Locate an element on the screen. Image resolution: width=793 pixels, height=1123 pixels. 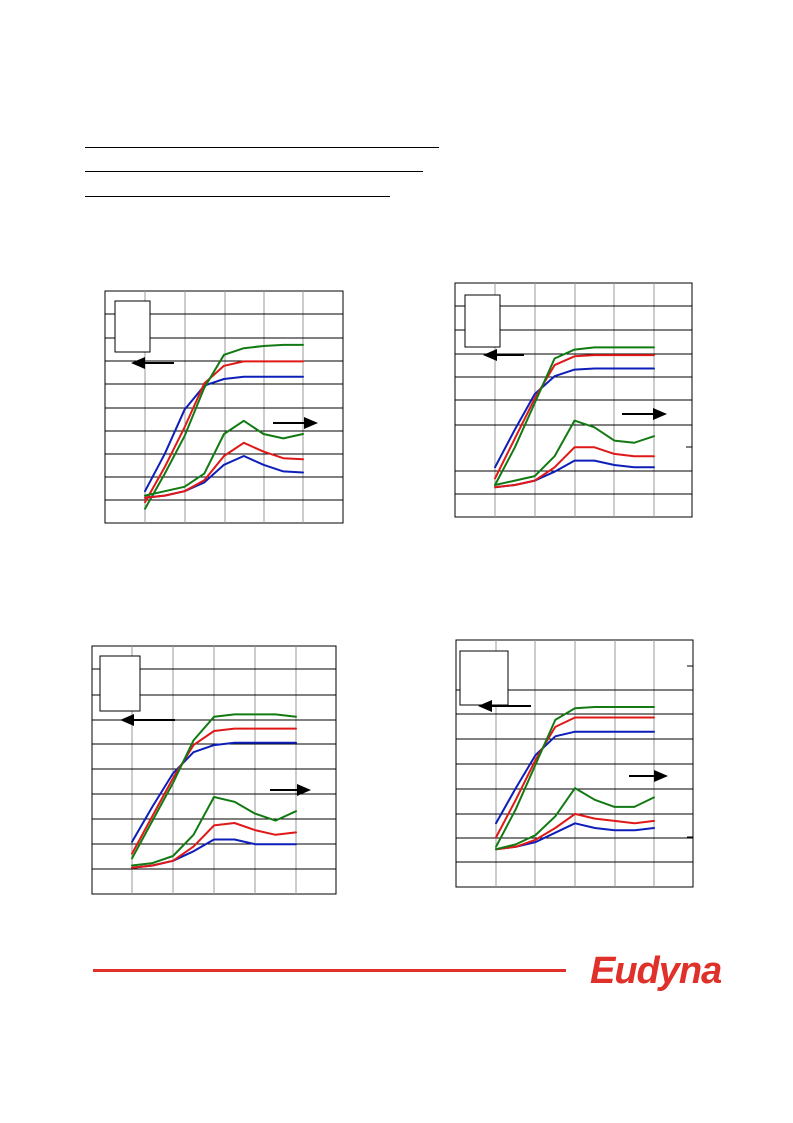
eudyna-logo: Eudyna is located at coordinates (656, 971).